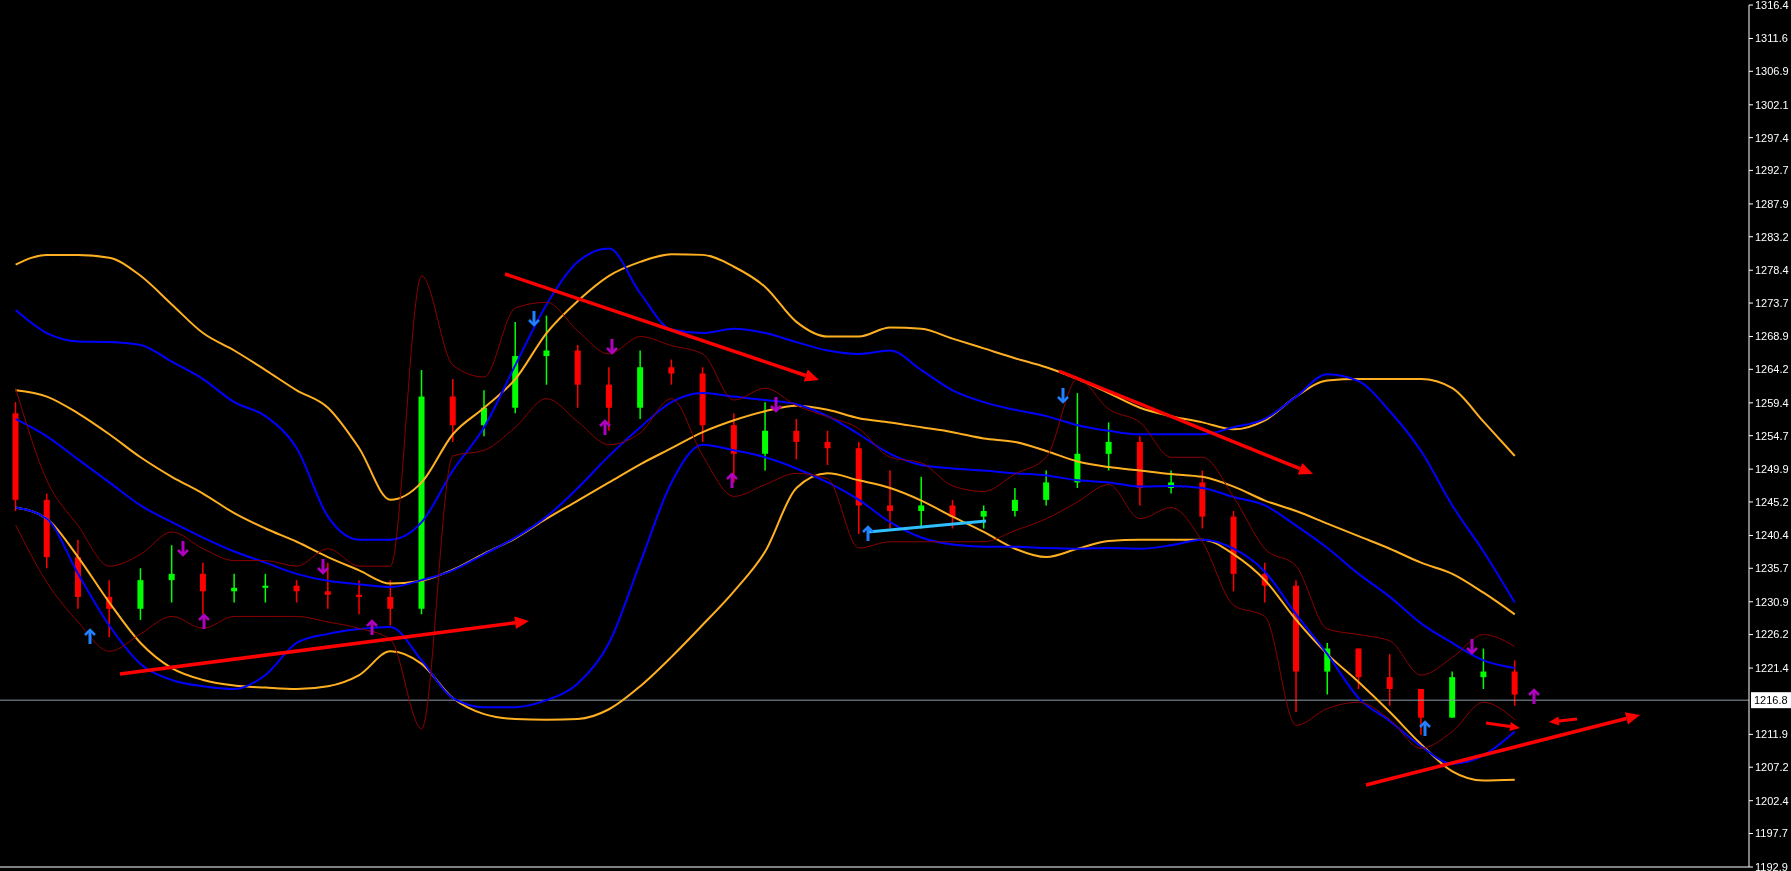 The height and width of the screenshot is (871, 1791). Describe the element at coordinates (1772, 435) in the screenshot. I see `y-tick-label: 1254.7` at that location.